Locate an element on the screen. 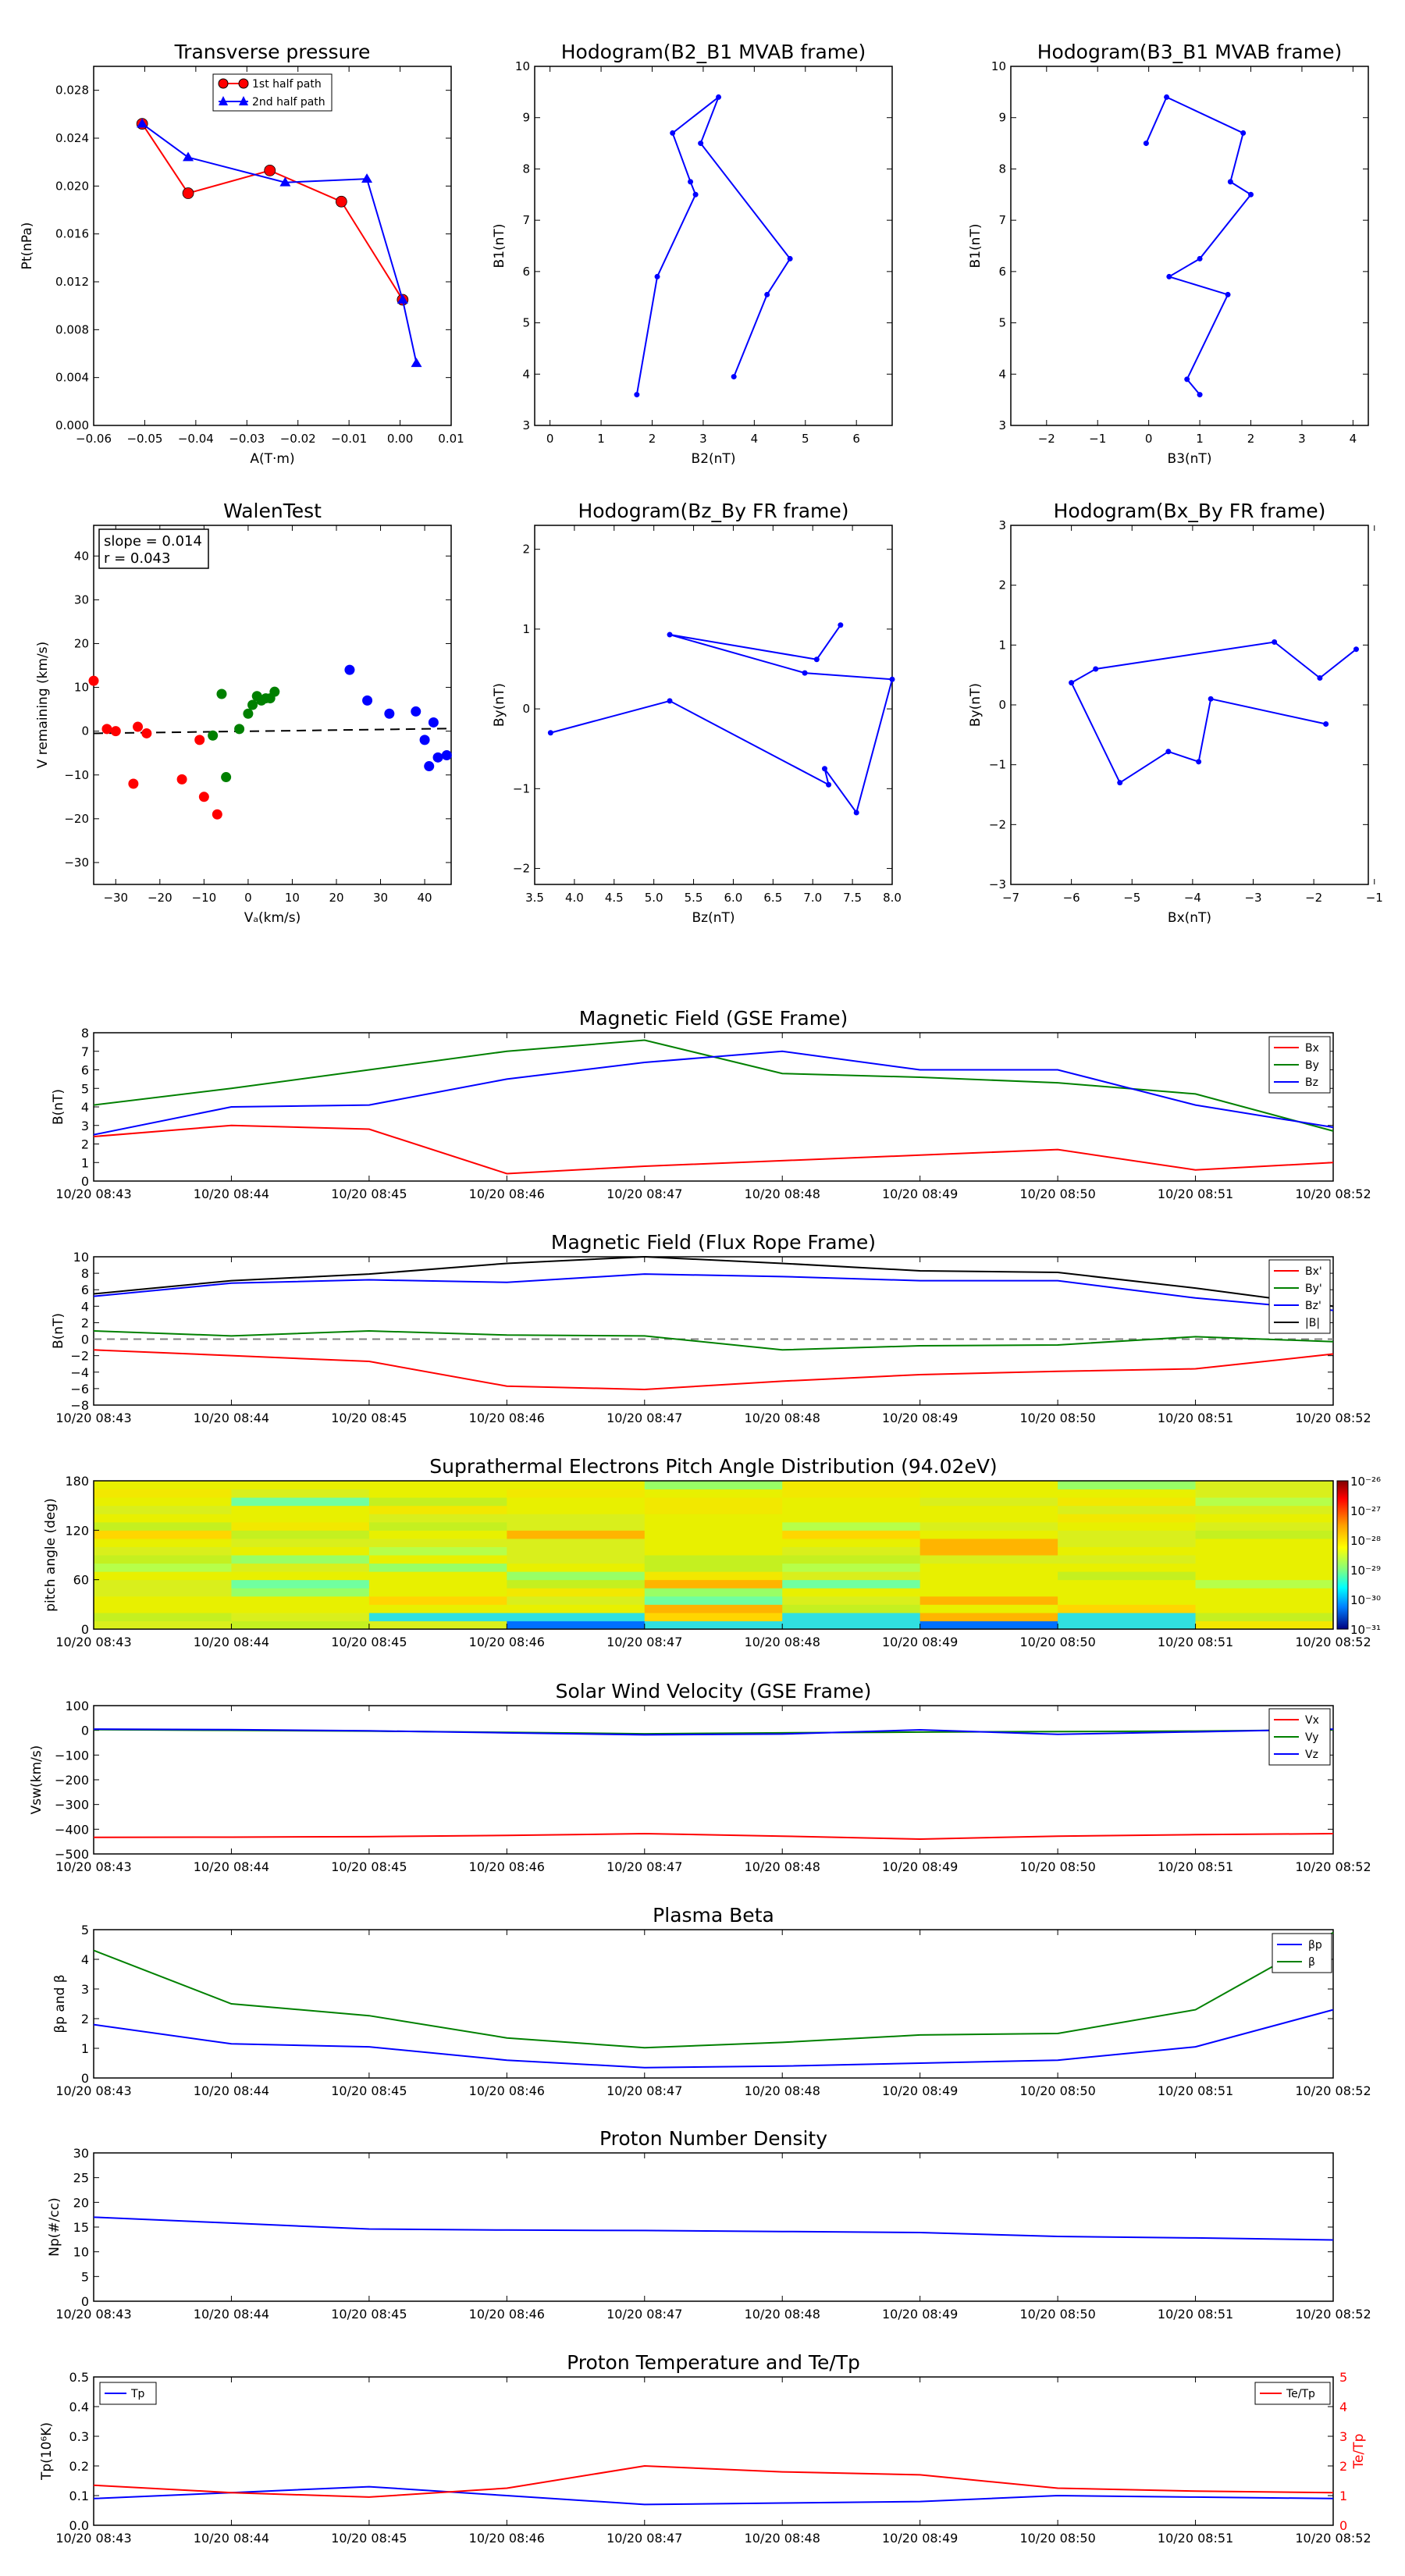 This screenshot has width=1405, height=2576. legend-label: Bz' is located at coordinates (1313, 1306).